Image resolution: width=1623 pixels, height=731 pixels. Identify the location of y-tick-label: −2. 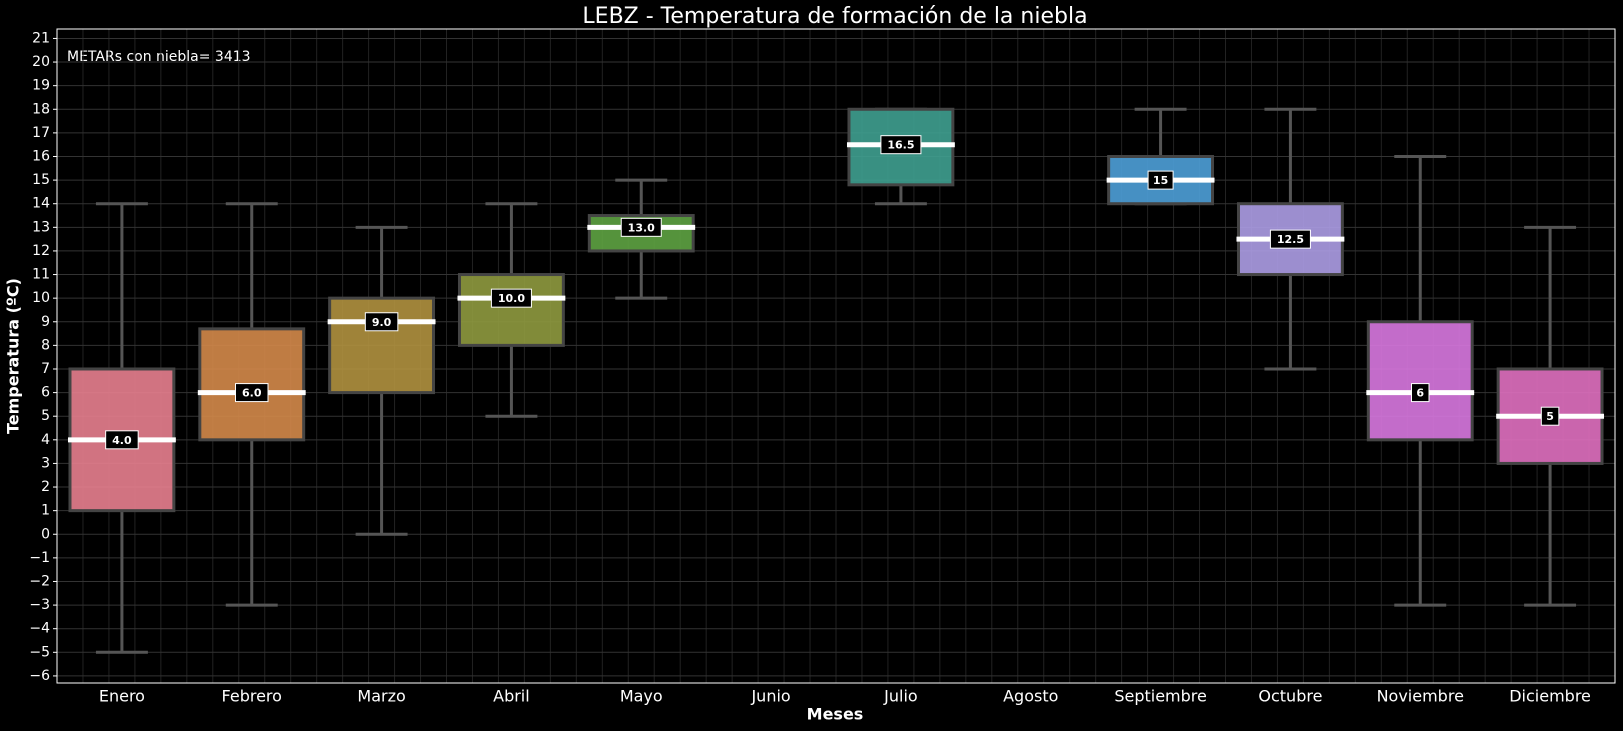
(39, 581).